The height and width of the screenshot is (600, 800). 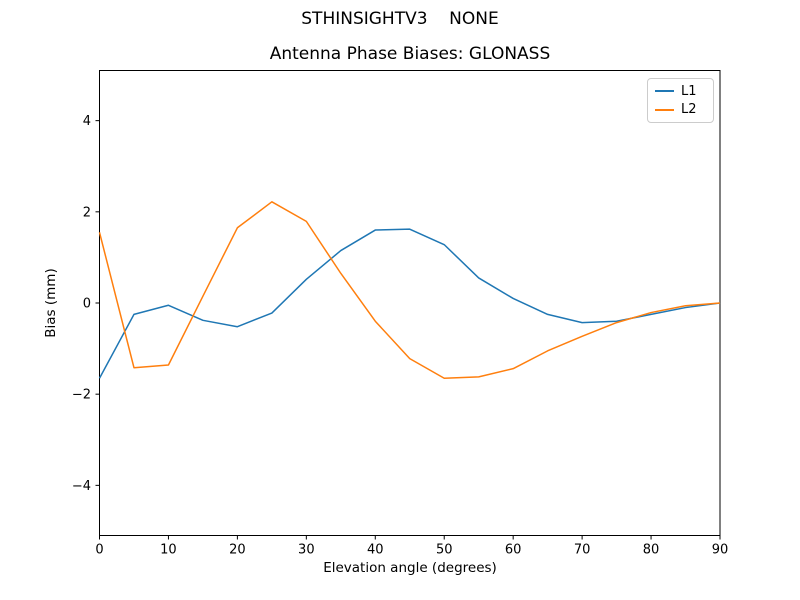 What do you see at coordinates (87, 121) in the screenshot?
I see `y-tick-label: 4` at bounding box center [87, 121].